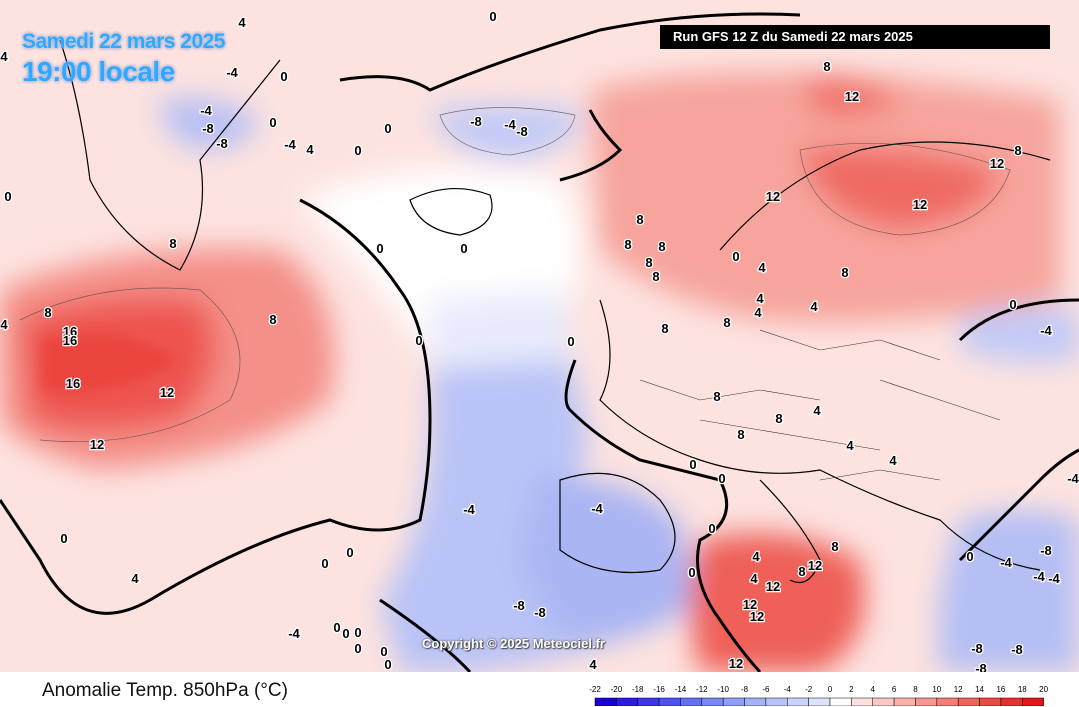 The height and width of the screenshot is (707, 1079). I want to click on legend-tick: -20, so click(617, 689).